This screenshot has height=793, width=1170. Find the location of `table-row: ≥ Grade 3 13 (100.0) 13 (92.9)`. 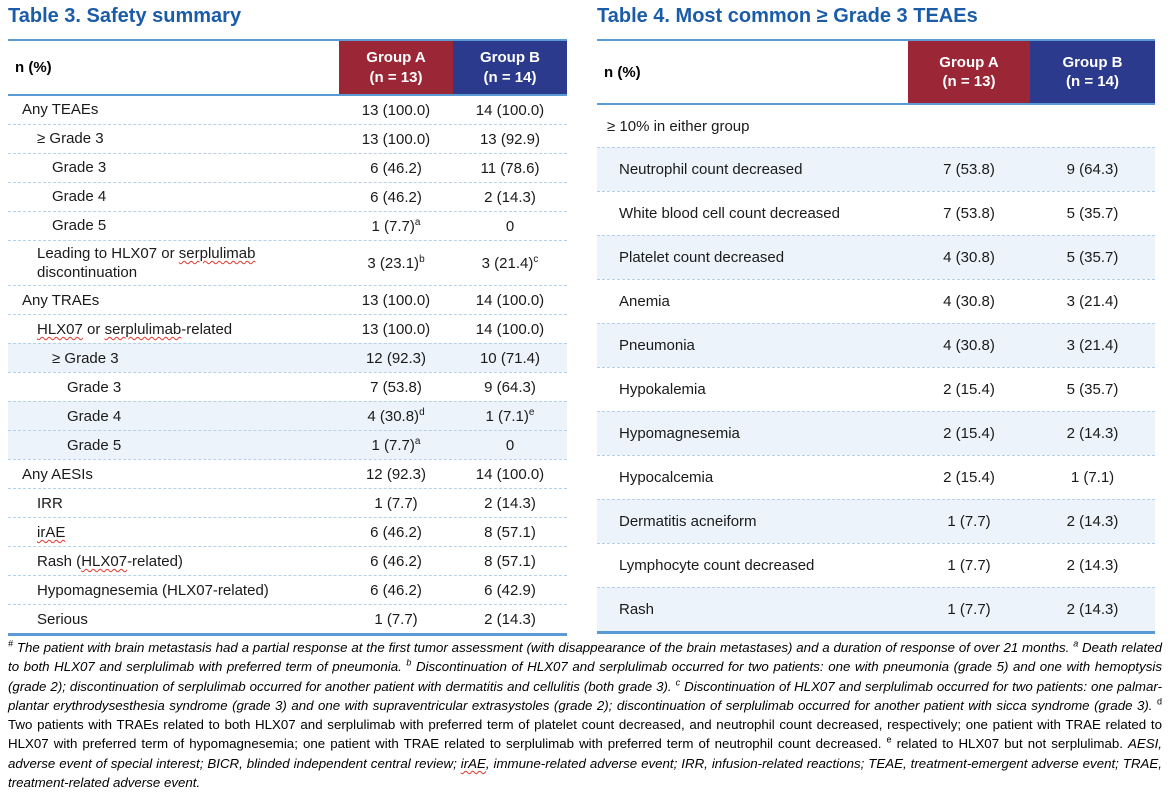

table-row: ≥ Grade 3 13 (100.0) 13 (92.9) is located at coordinates (287, 138).